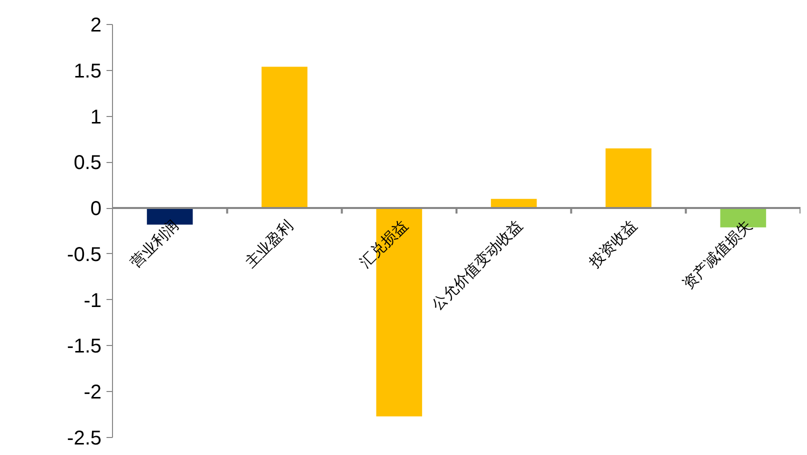 This screenshot has height=455, width=807. Describe the element at coordinates (269, 244) in the screenshot. I see `x-tick-label: 主业盈利` at that location.